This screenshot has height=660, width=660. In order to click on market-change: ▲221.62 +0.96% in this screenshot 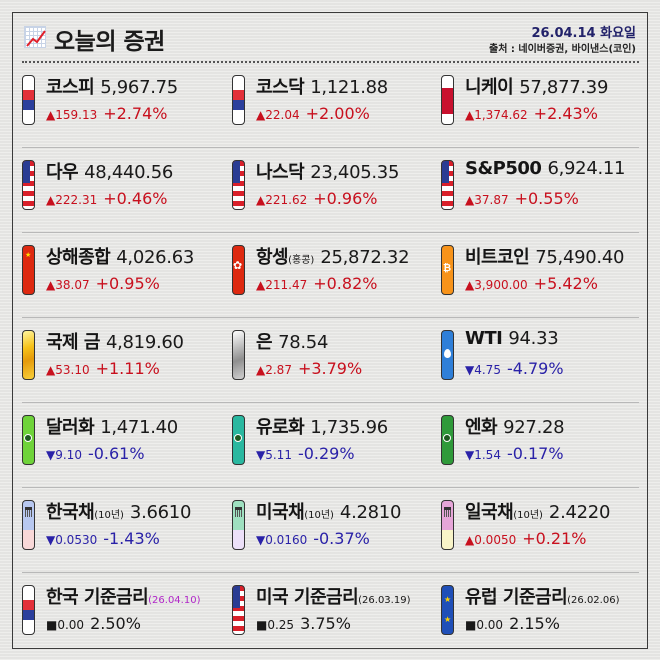, I will do `click(316, 198)`.